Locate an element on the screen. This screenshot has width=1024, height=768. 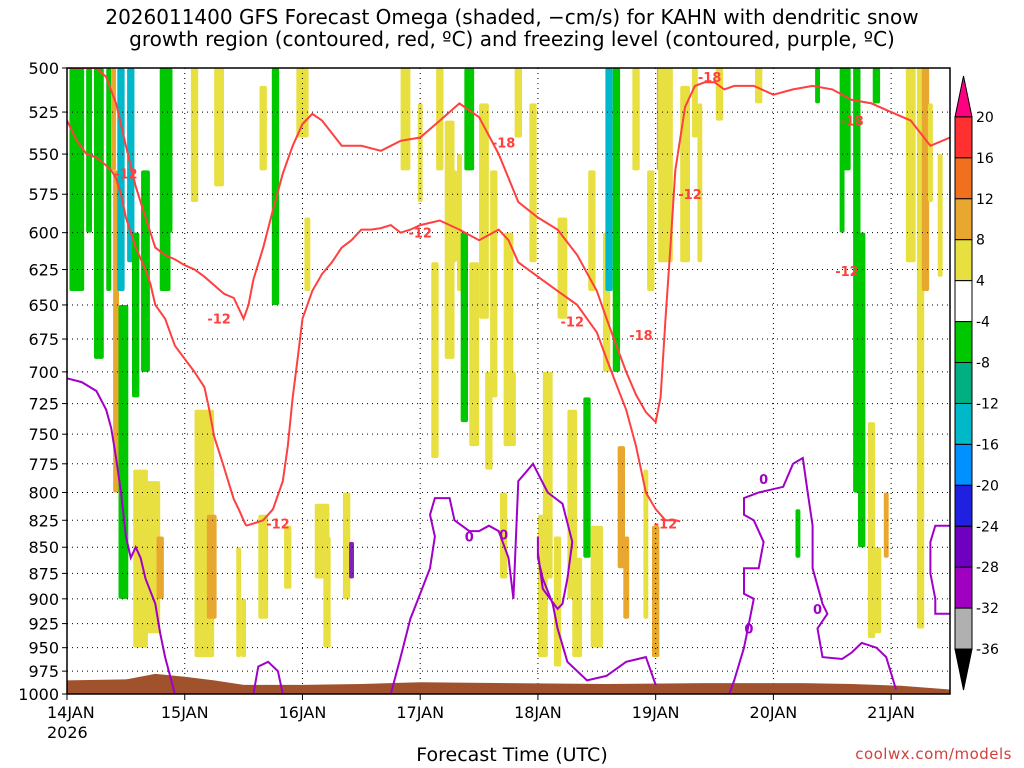
y-tick-label: 650 is located at coordinates (43, 305).